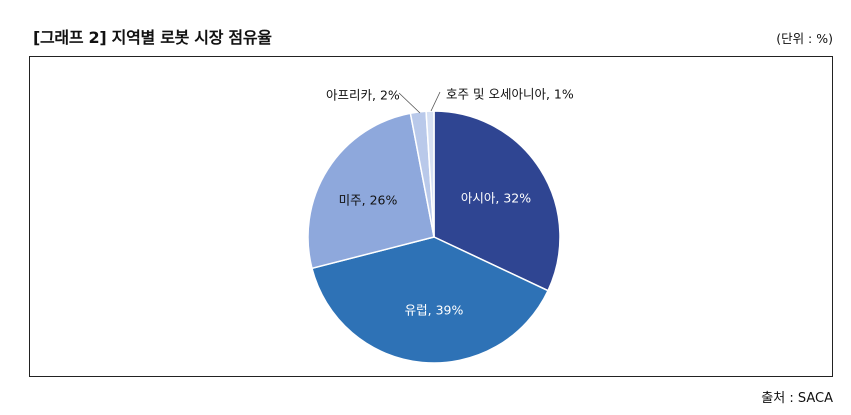 The width and height of the screenshot is (851, 415). Describe the element at coordinates (152, 37) in the screenshot. I see `chart-title: [그래프 2] 지역별 로봇 시장 점유율` at that location.